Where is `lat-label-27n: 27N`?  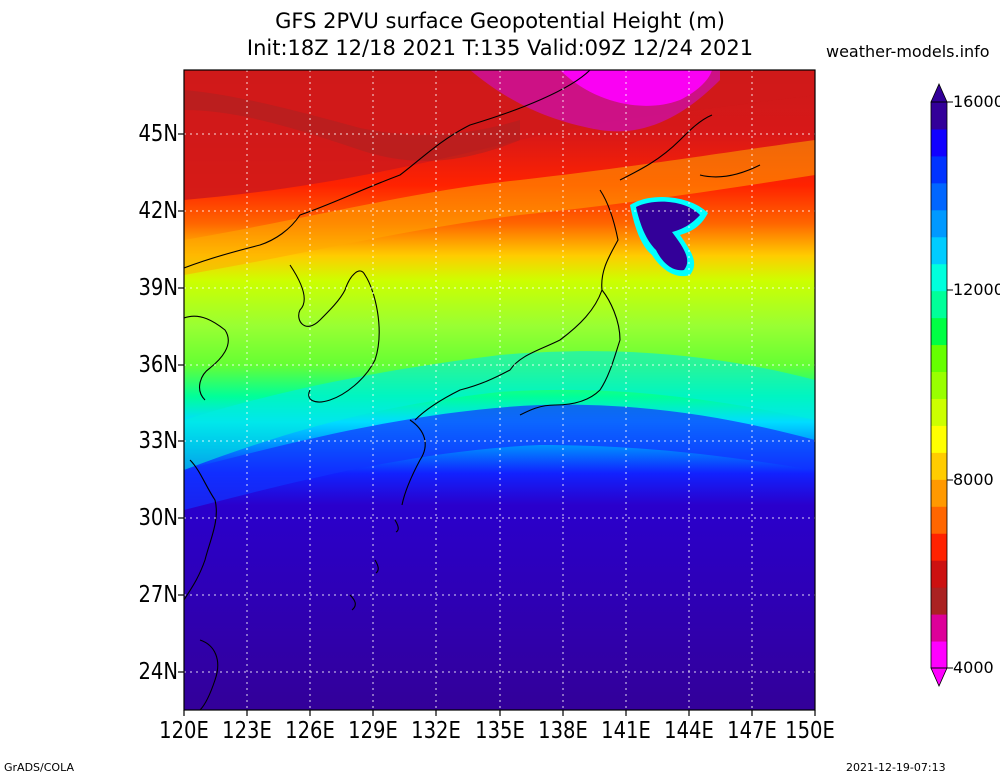
lat-label-27n: 27N is located at coordinates (158, 595).